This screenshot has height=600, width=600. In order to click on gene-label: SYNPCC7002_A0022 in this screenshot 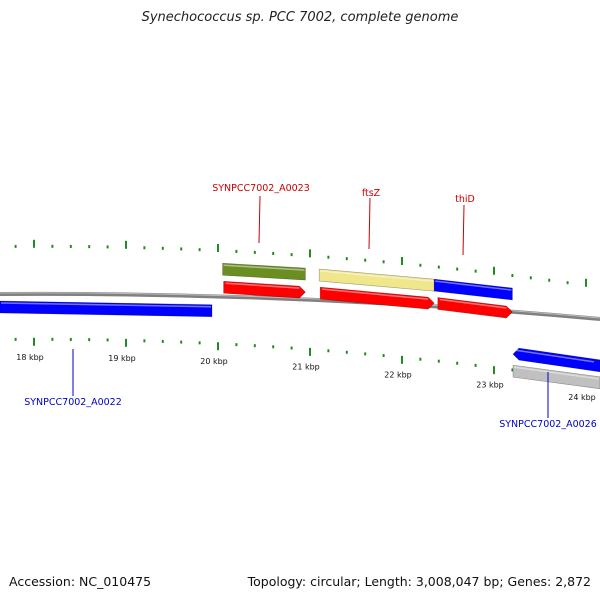, I will do `click(73, 402)`.